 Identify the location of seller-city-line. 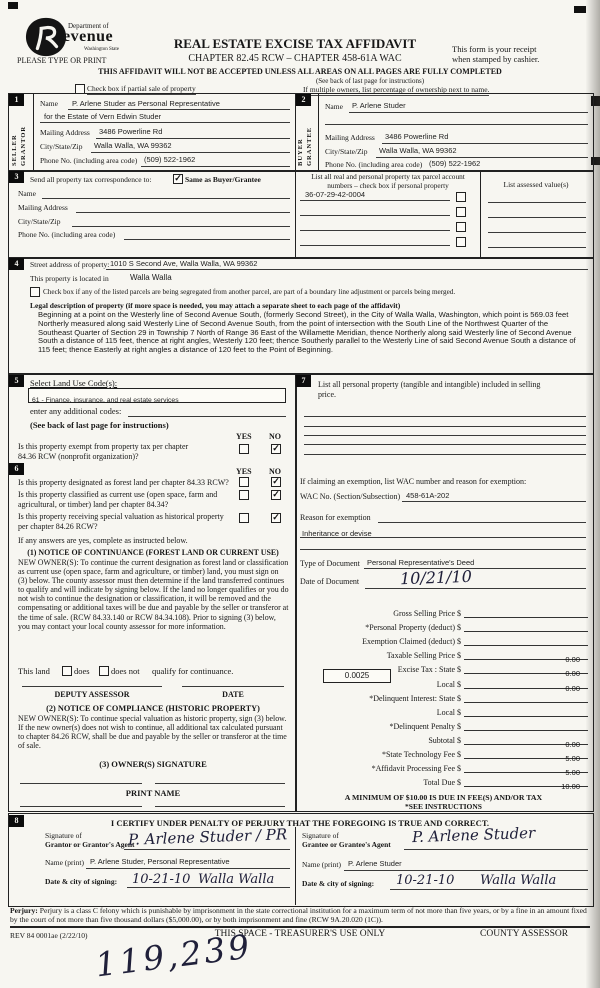
(190, 152).